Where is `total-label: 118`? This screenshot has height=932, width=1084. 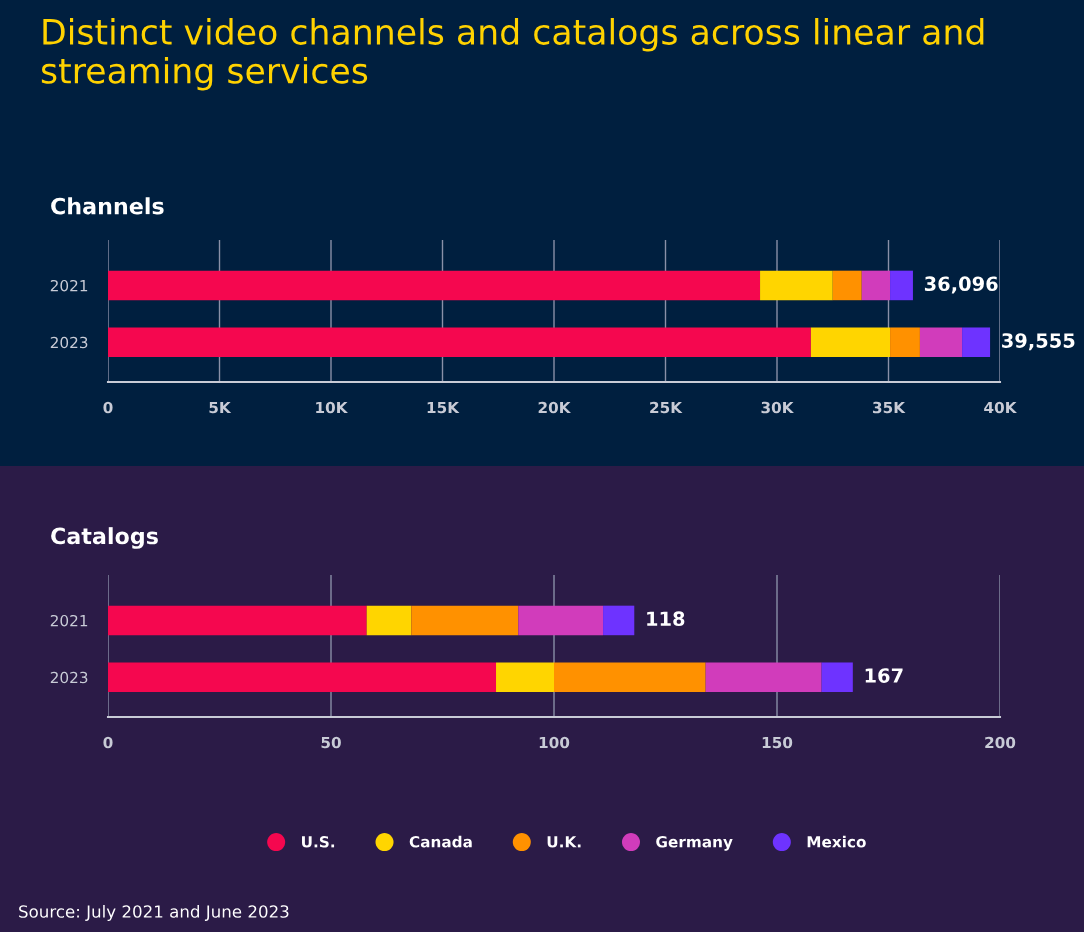 total-label: 118 is located at coordinates (666, 619).